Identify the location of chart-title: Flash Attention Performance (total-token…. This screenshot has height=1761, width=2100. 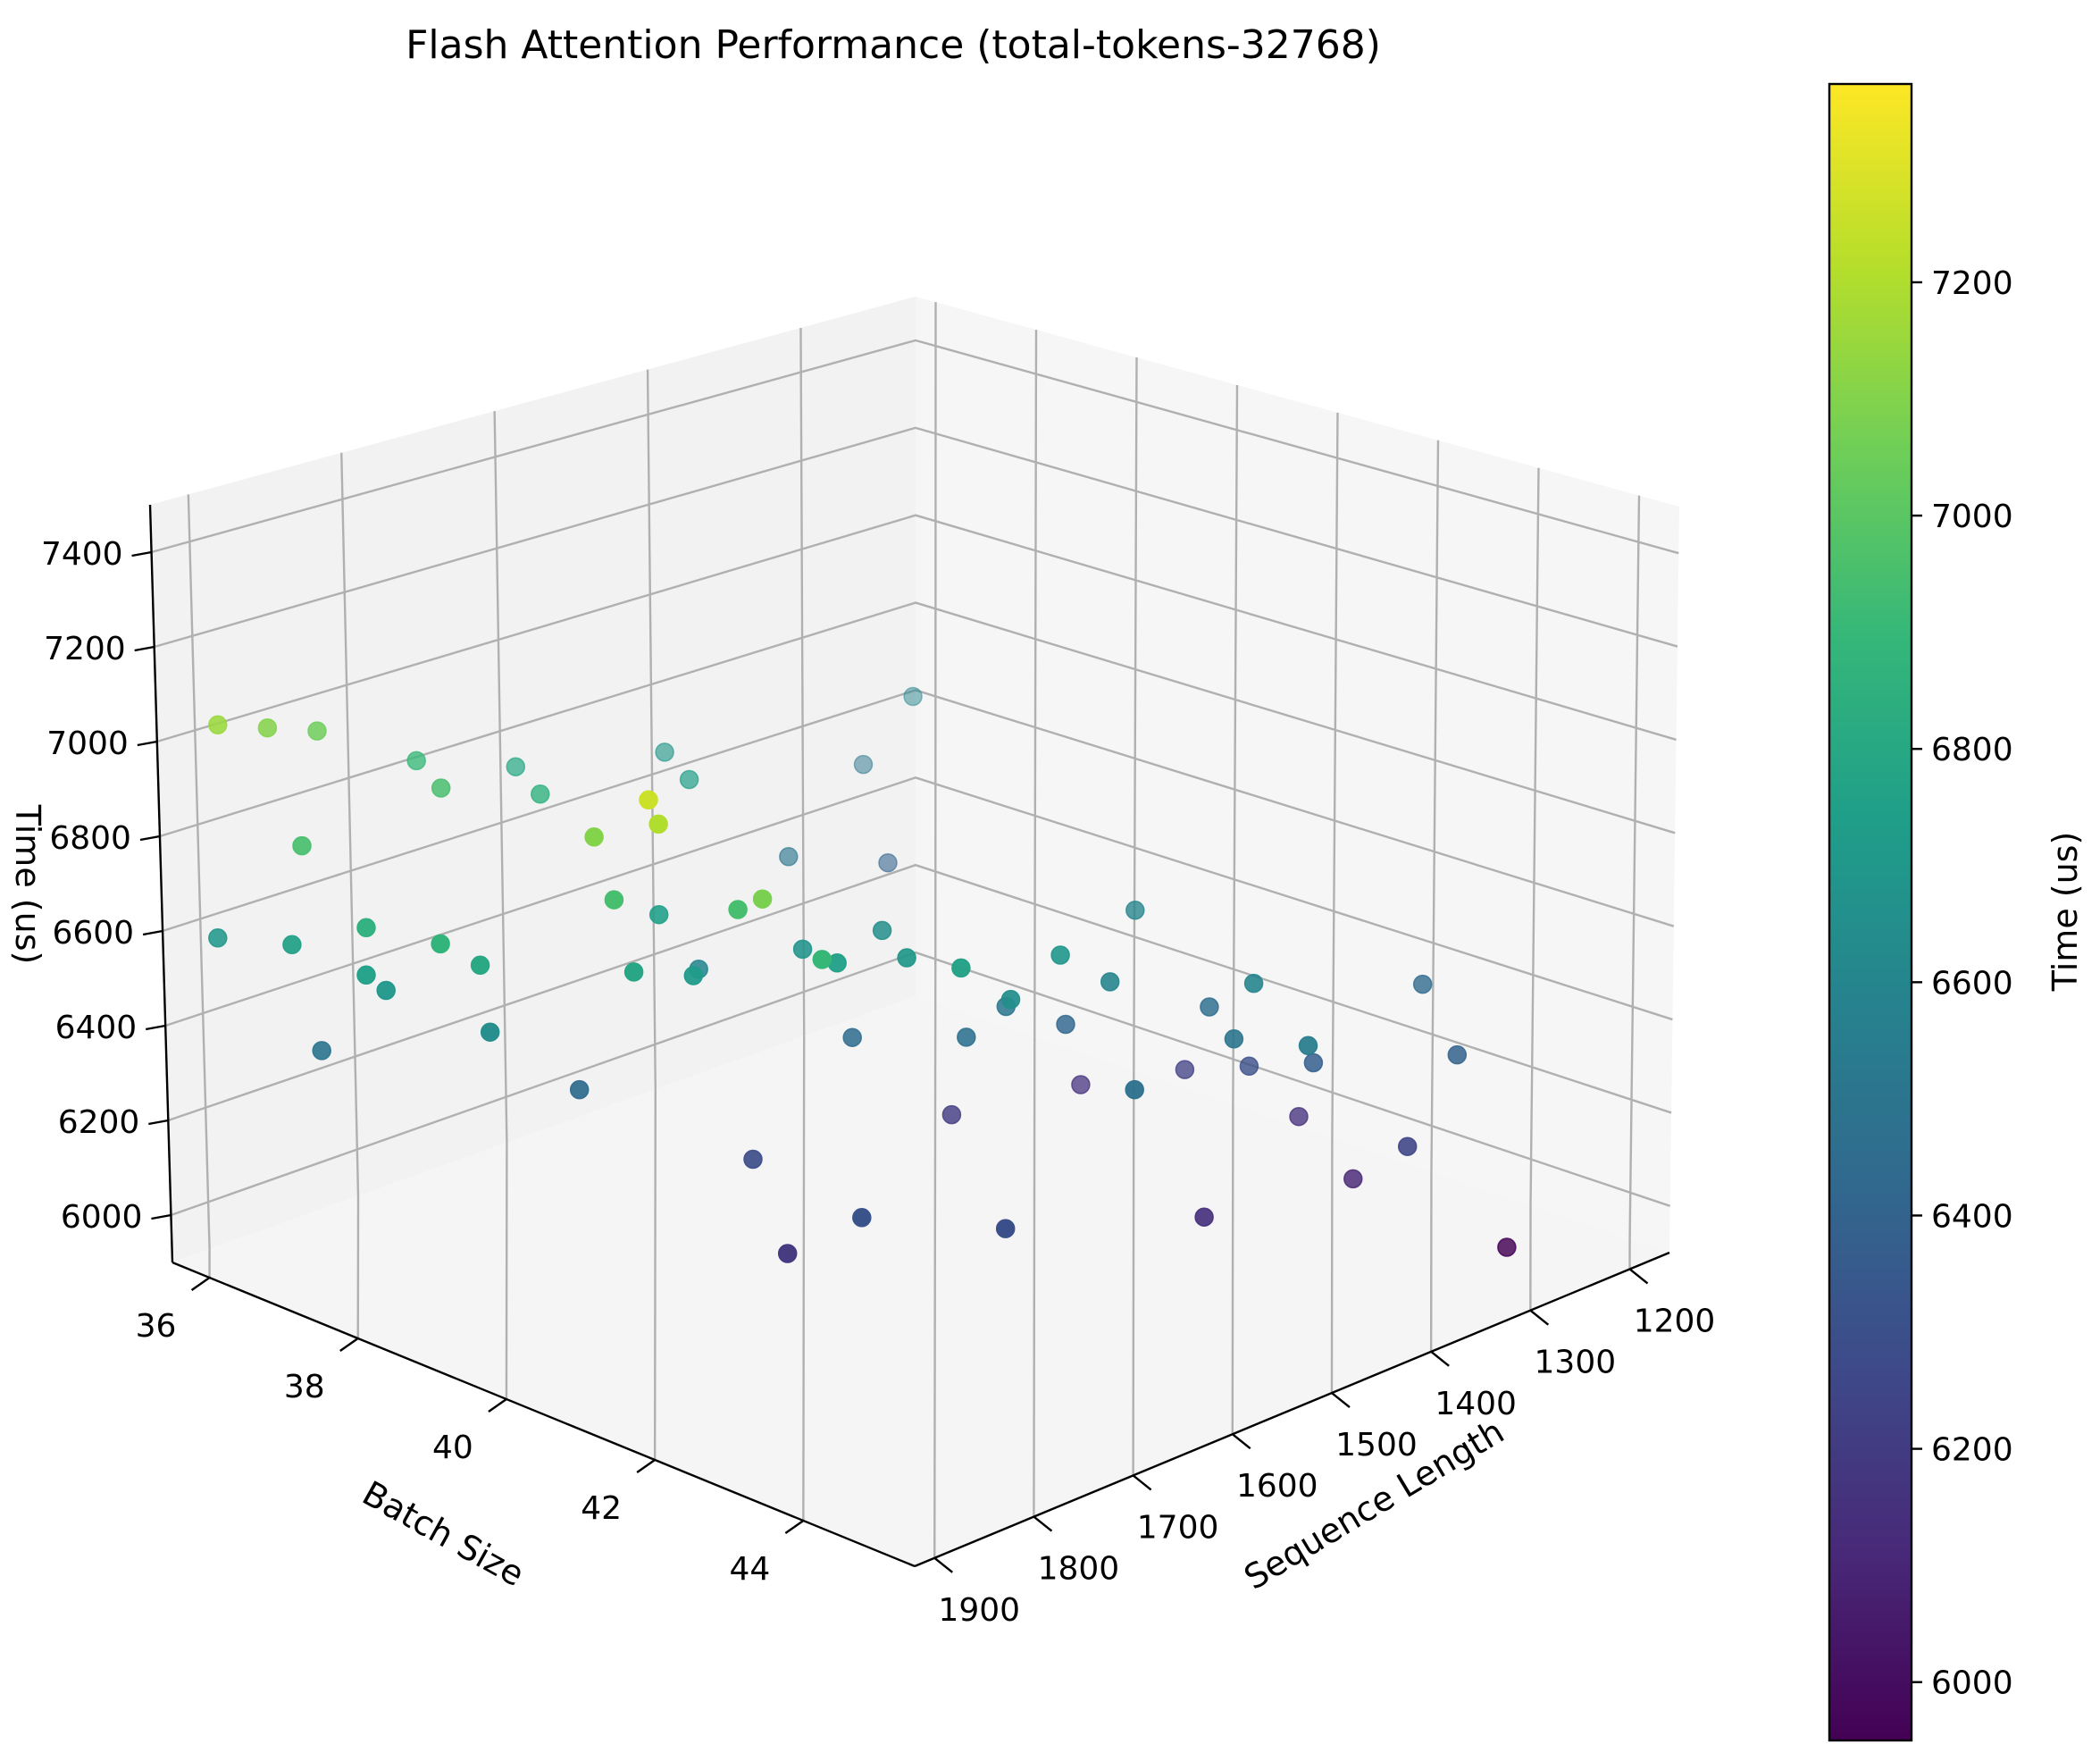
(893, 45).